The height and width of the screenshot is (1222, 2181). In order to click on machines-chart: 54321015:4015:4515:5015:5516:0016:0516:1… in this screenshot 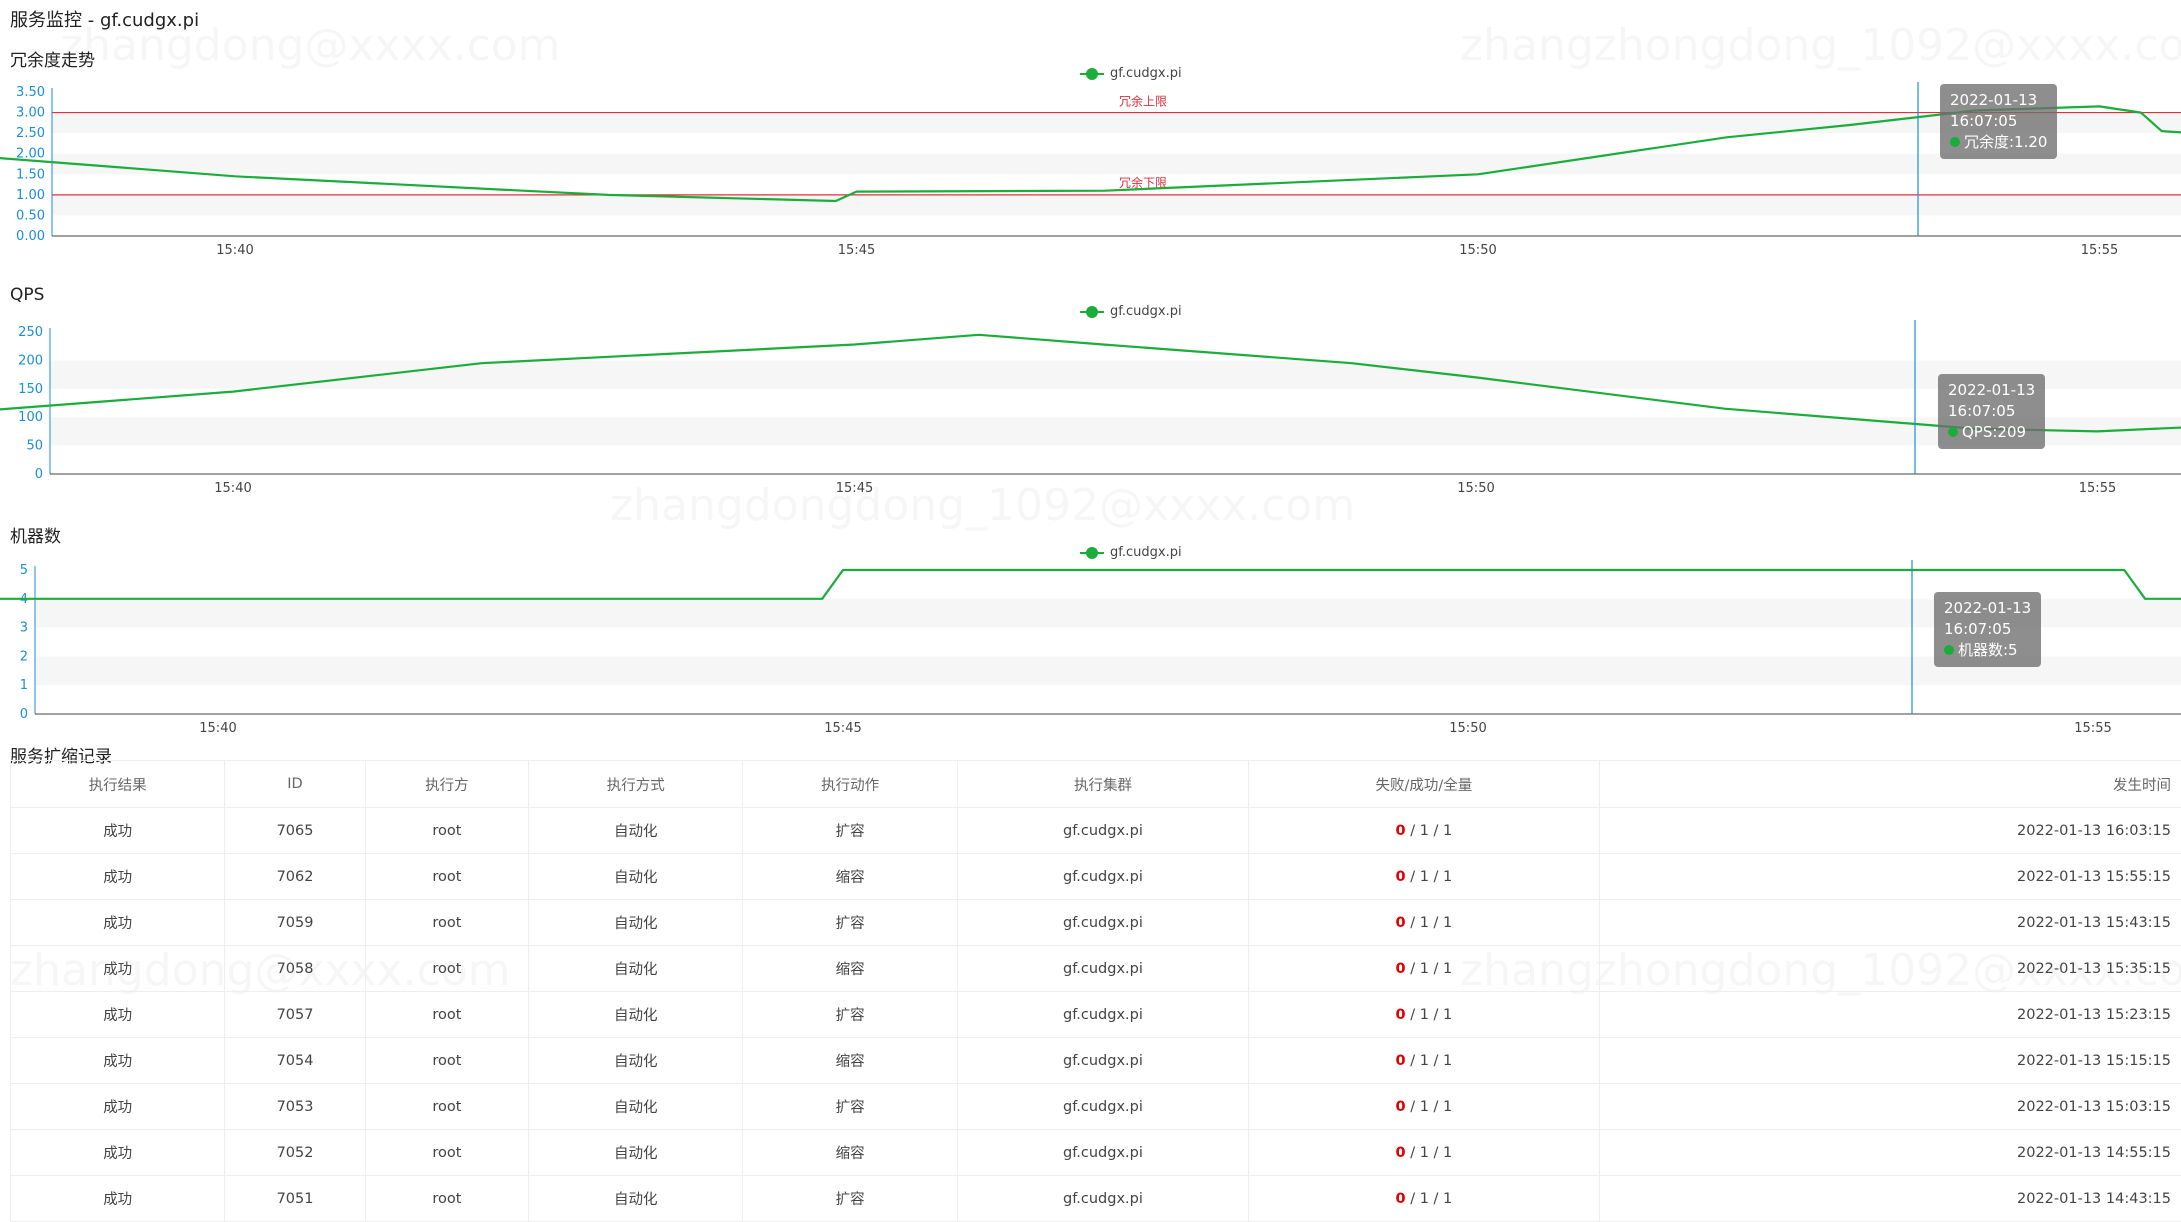, I will do `click(1090, 647)`.